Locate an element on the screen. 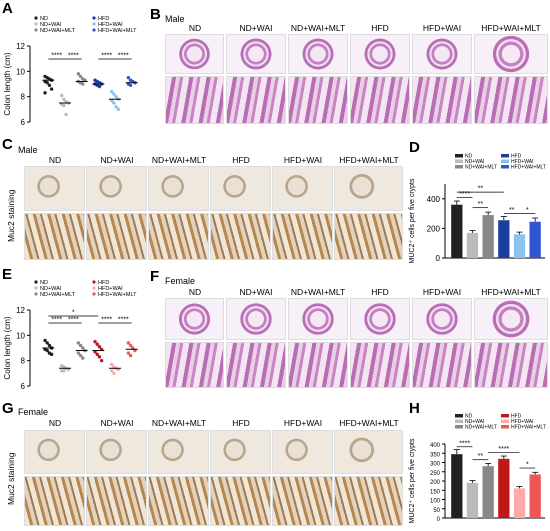 This screenshot has height=531, width=550. header-f-nd-wai-mlt: ND+WAI+MLT is located at coordinates (318, 292).